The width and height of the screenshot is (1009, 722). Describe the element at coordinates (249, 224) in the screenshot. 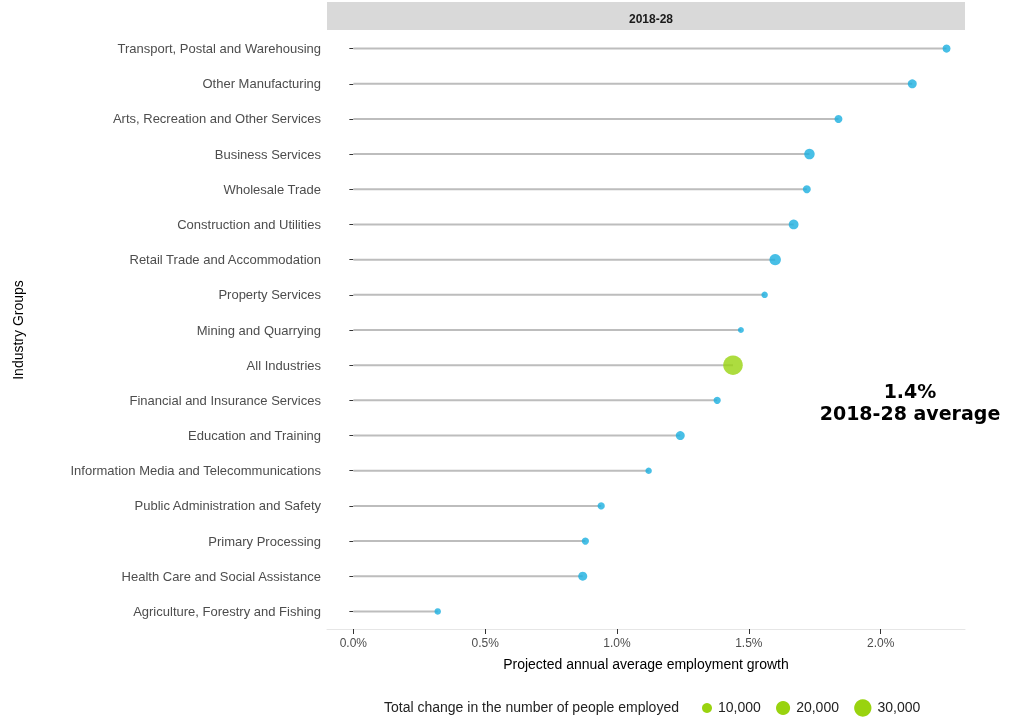

I see `y-tick-label: Construction and Utilities` at that location.